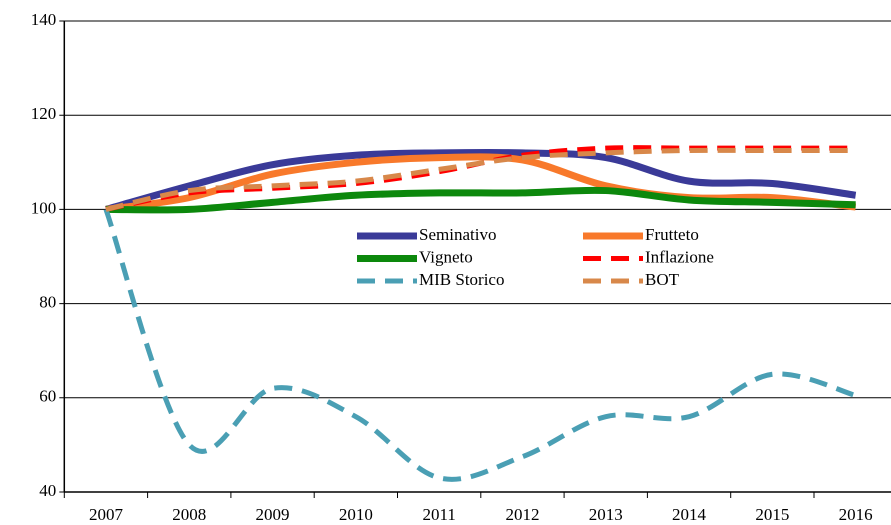 The height and width of the screenshot is (525, 891). I want to click on x-tick-label: 2015, so click(772, 514).